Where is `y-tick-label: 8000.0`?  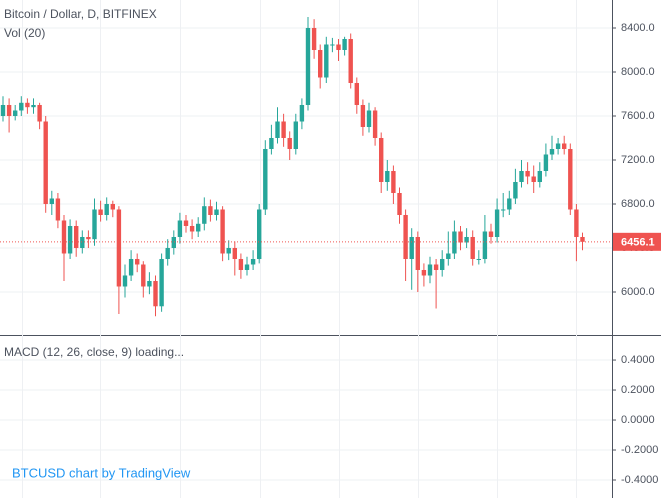
y-tick-label: 8000.0 is located at coordinates (638, 72).